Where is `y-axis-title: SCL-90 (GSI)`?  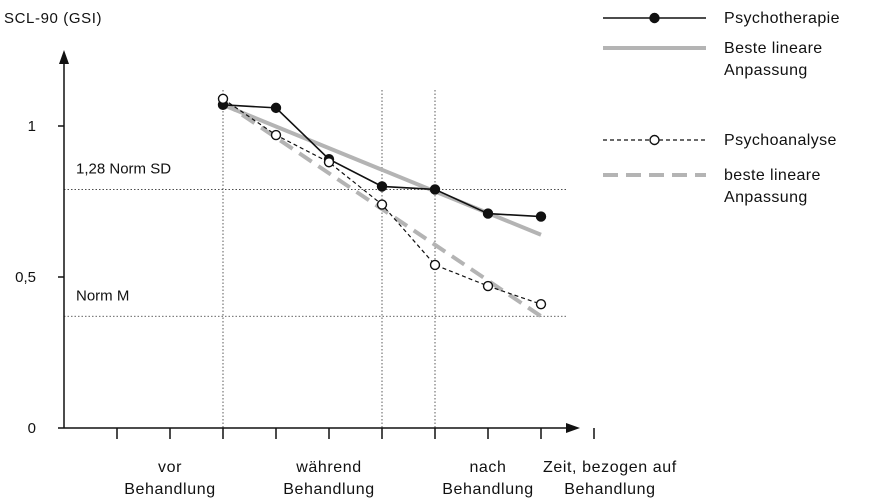 y-axis-title: SCL-90 (GSI) is located at coordinates (53, 18).